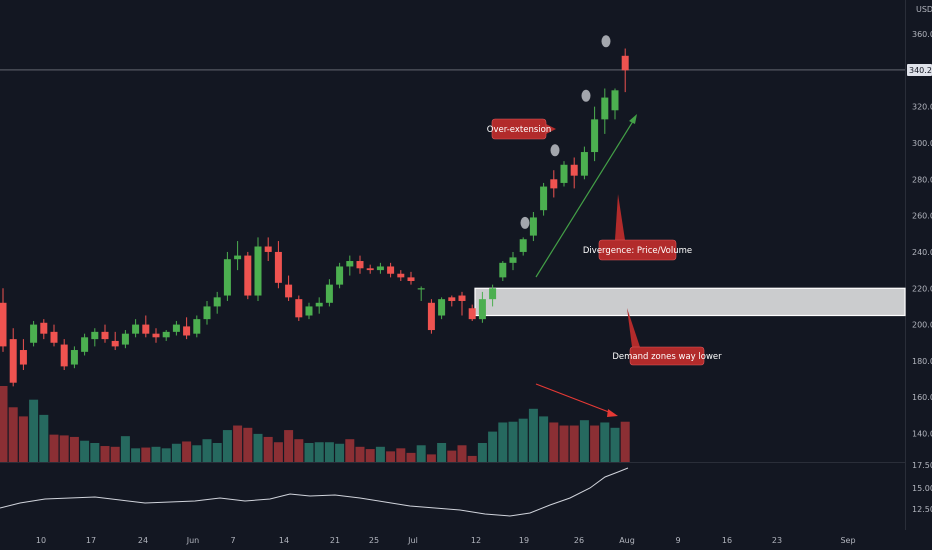 The image size is (932, 550). Describe the element at coordinates (922, 488) in the screenshot. I see `indicator-tick-label: 15.00` at that location.